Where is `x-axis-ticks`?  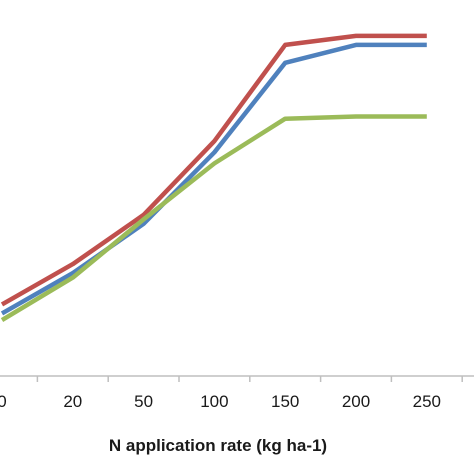
x-axis-ticks is located at coordinates (249, 379).